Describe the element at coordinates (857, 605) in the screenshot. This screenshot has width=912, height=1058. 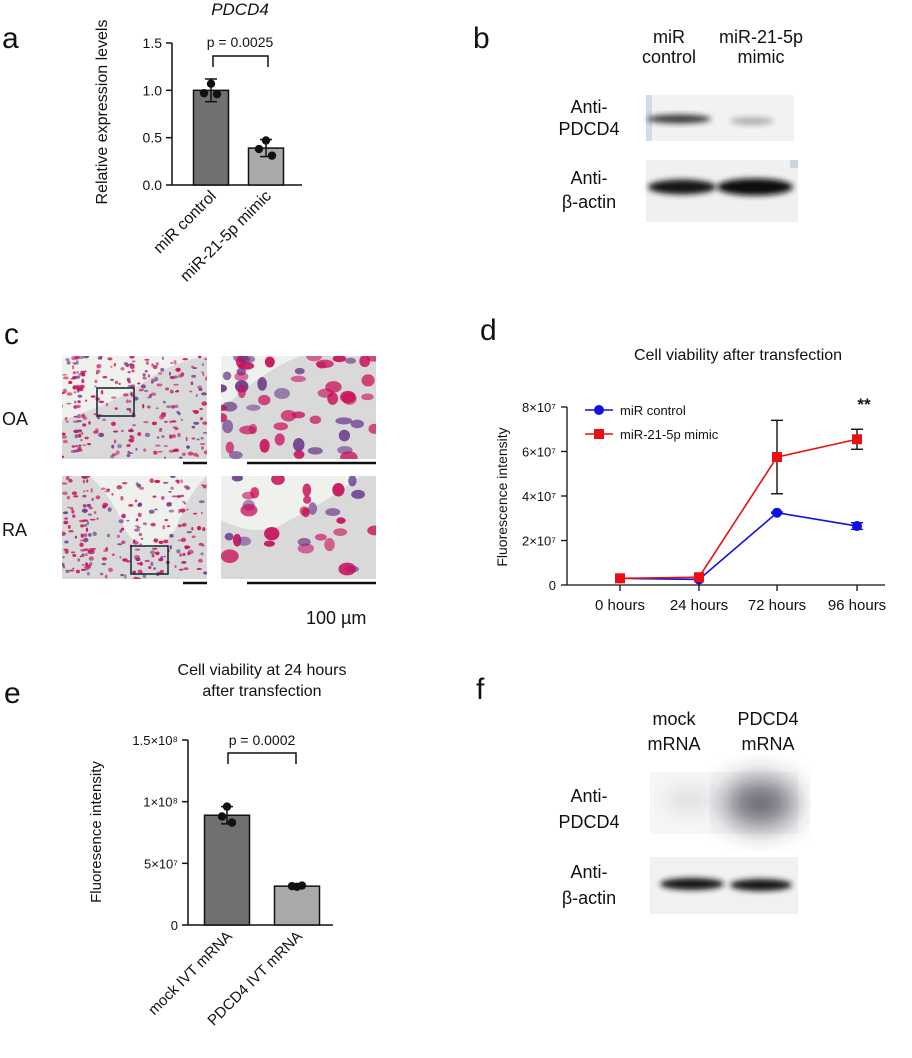
I see `chart-d-xtick-label: 96 hours` at that location.